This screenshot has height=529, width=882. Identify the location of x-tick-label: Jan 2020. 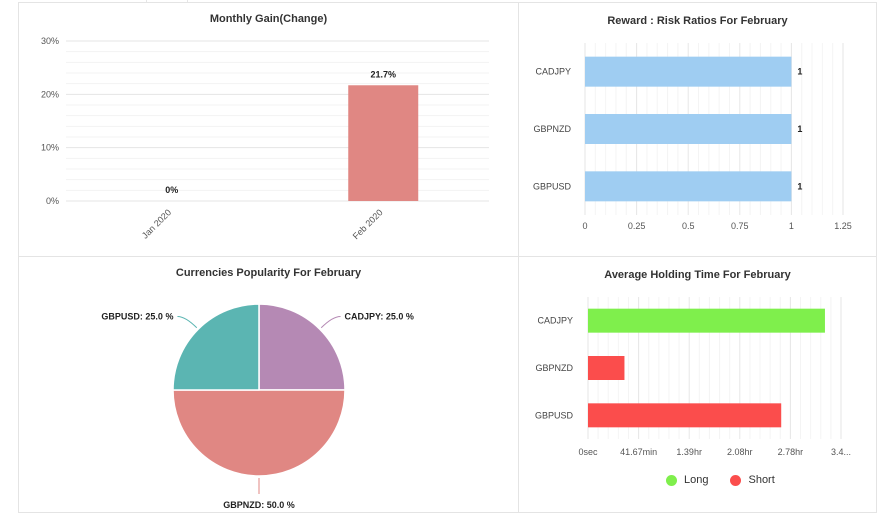
(156, 223).